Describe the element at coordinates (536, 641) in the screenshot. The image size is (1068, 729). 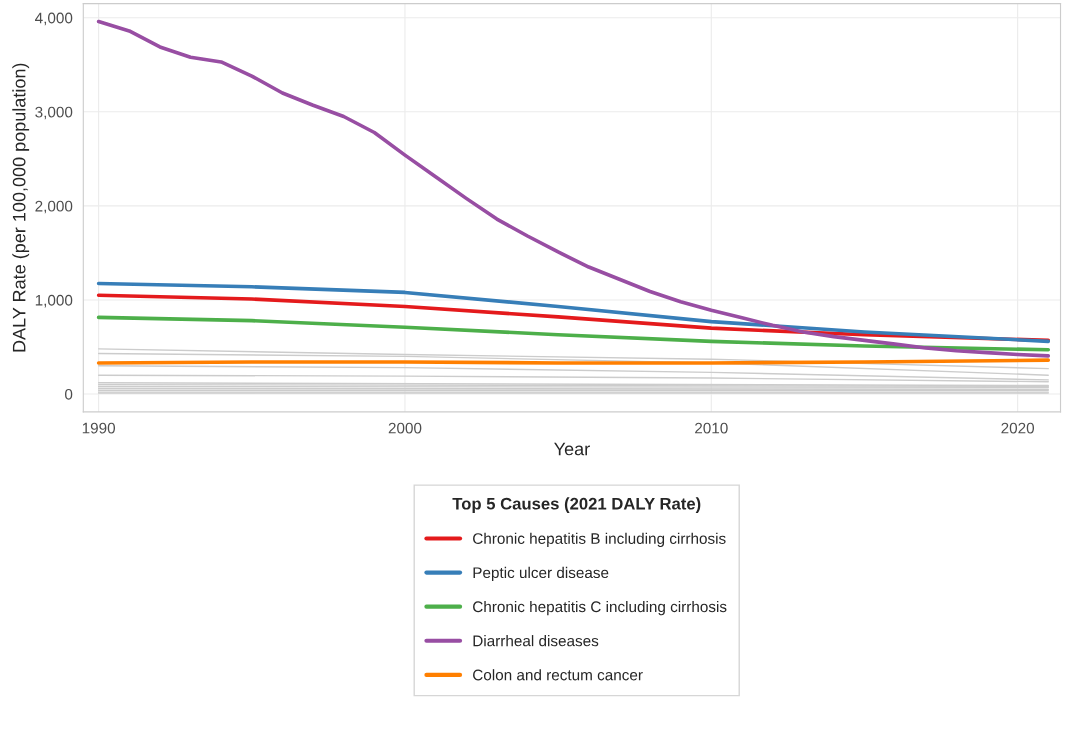
I see `legend-label: Diarrheal diseases` at that location.